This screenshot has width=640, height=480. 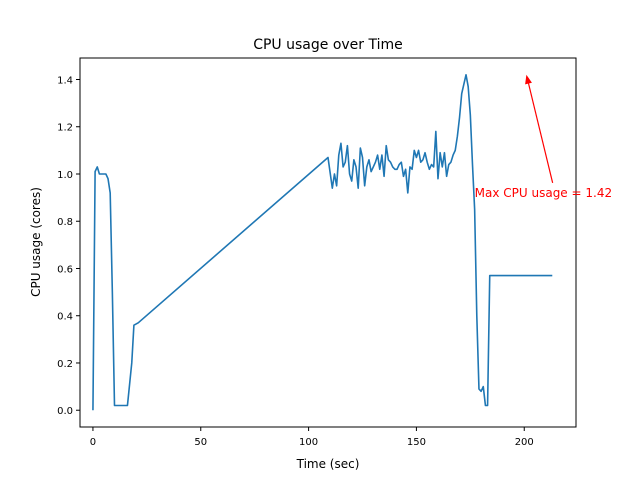 What do you see at coordinates (68, 246) in the screenshot?
I see `y-axis-ticks: 0.0 0.2 0.4 0.6 0.8 1.0 1.2 1.4` at bounding box center [68, 246].